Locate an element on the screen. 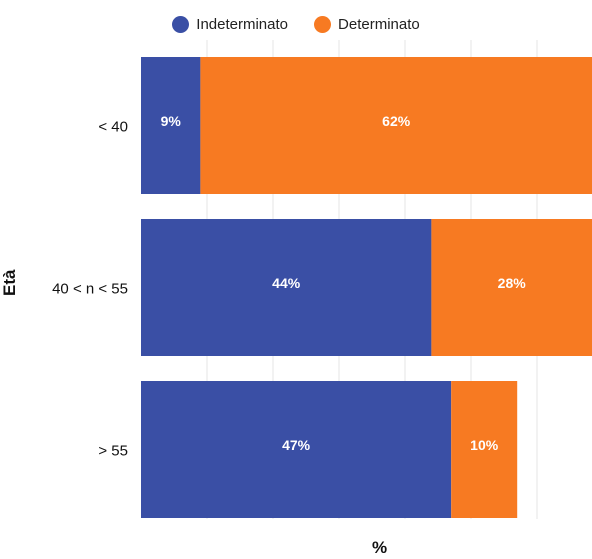 This screenshot has width=592, height=559. legend-item-determinato: Determinato is located at coordinates (367, 24).